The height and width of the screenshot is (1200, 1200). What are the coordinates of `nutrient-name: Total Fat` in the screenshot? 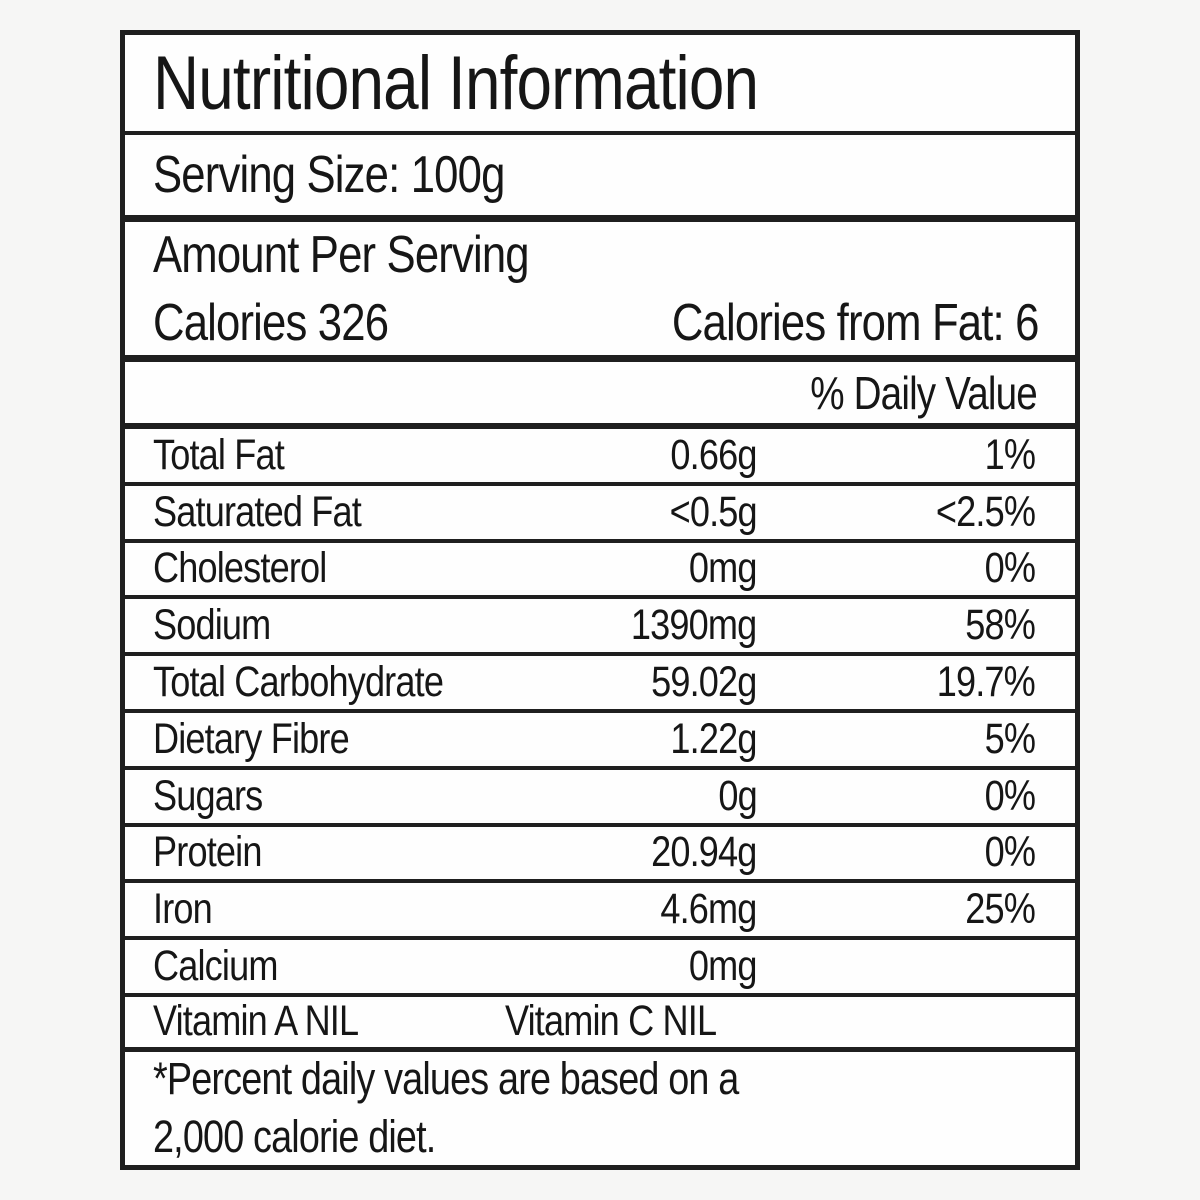 It's located at (219, 454).